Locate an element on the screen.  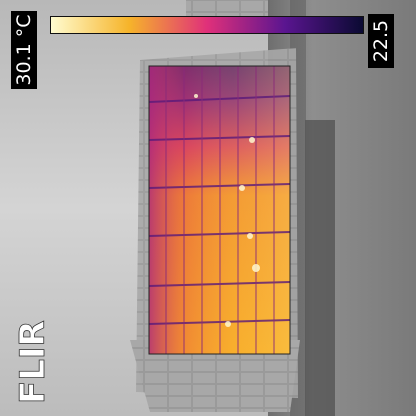
max-temperature-label: 30.1 °C is located at coordinates (24, 50).